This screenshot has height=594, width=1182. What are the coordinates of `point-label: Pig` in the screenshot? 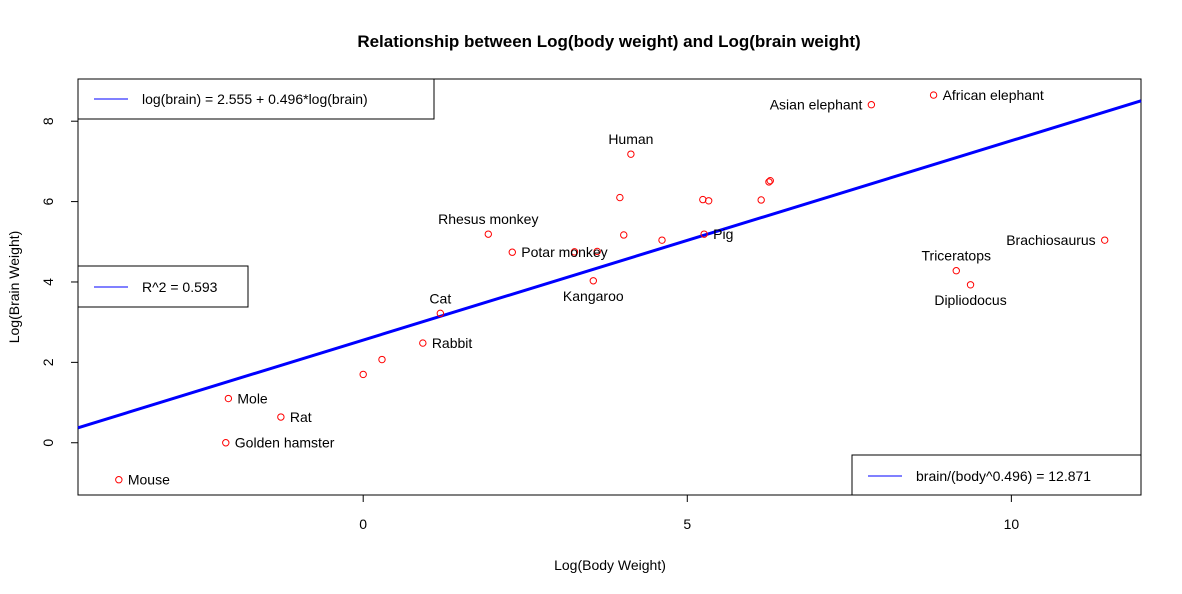 It's located at (723, 234).